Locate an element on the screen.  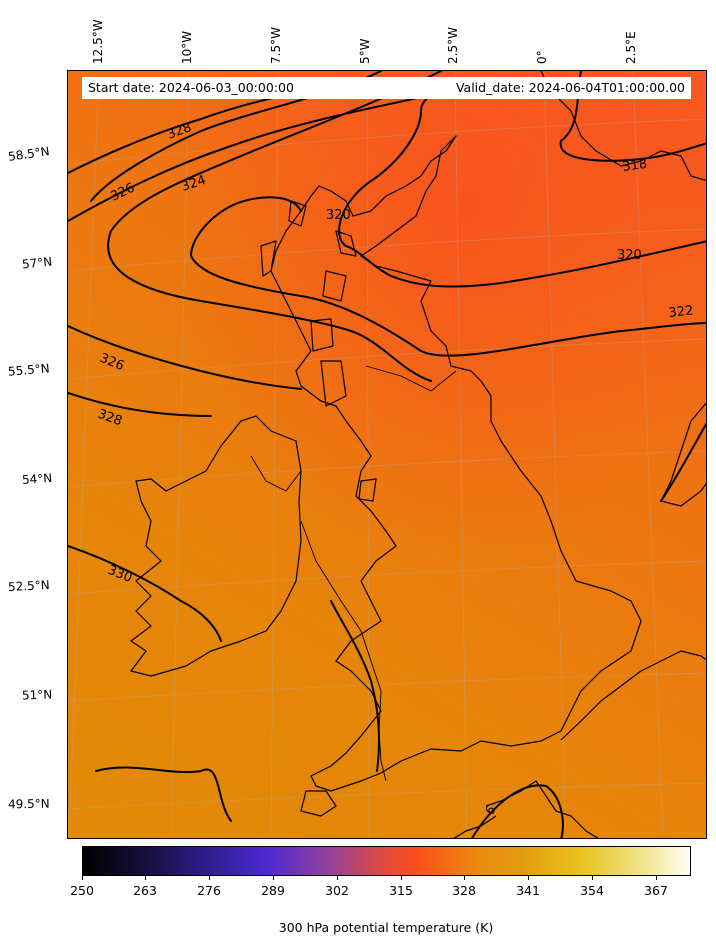
colorbar-label-289: 289 is located at coordinates (273, 890).